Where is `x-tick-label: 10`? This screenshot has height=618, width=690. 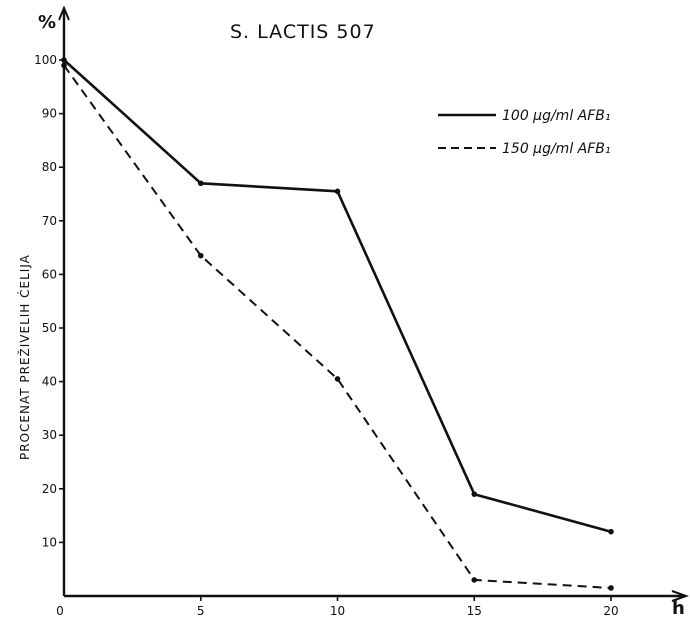
x-tick-label: 10 is located at coordinates (337, 611).